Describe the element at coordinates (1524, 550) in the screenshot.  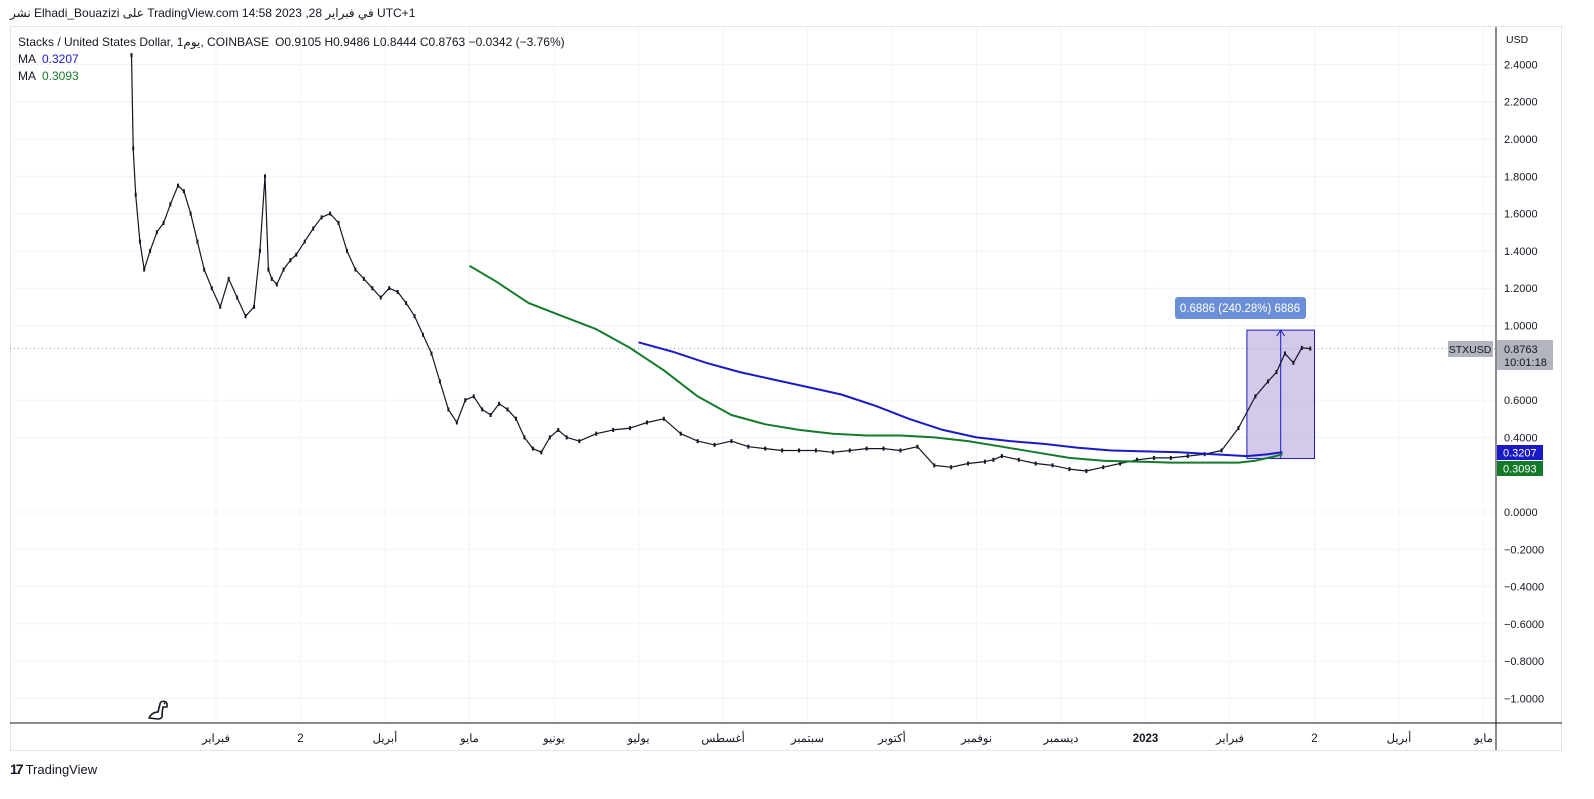
I see `y-tick-label: −0.2000` at that location.